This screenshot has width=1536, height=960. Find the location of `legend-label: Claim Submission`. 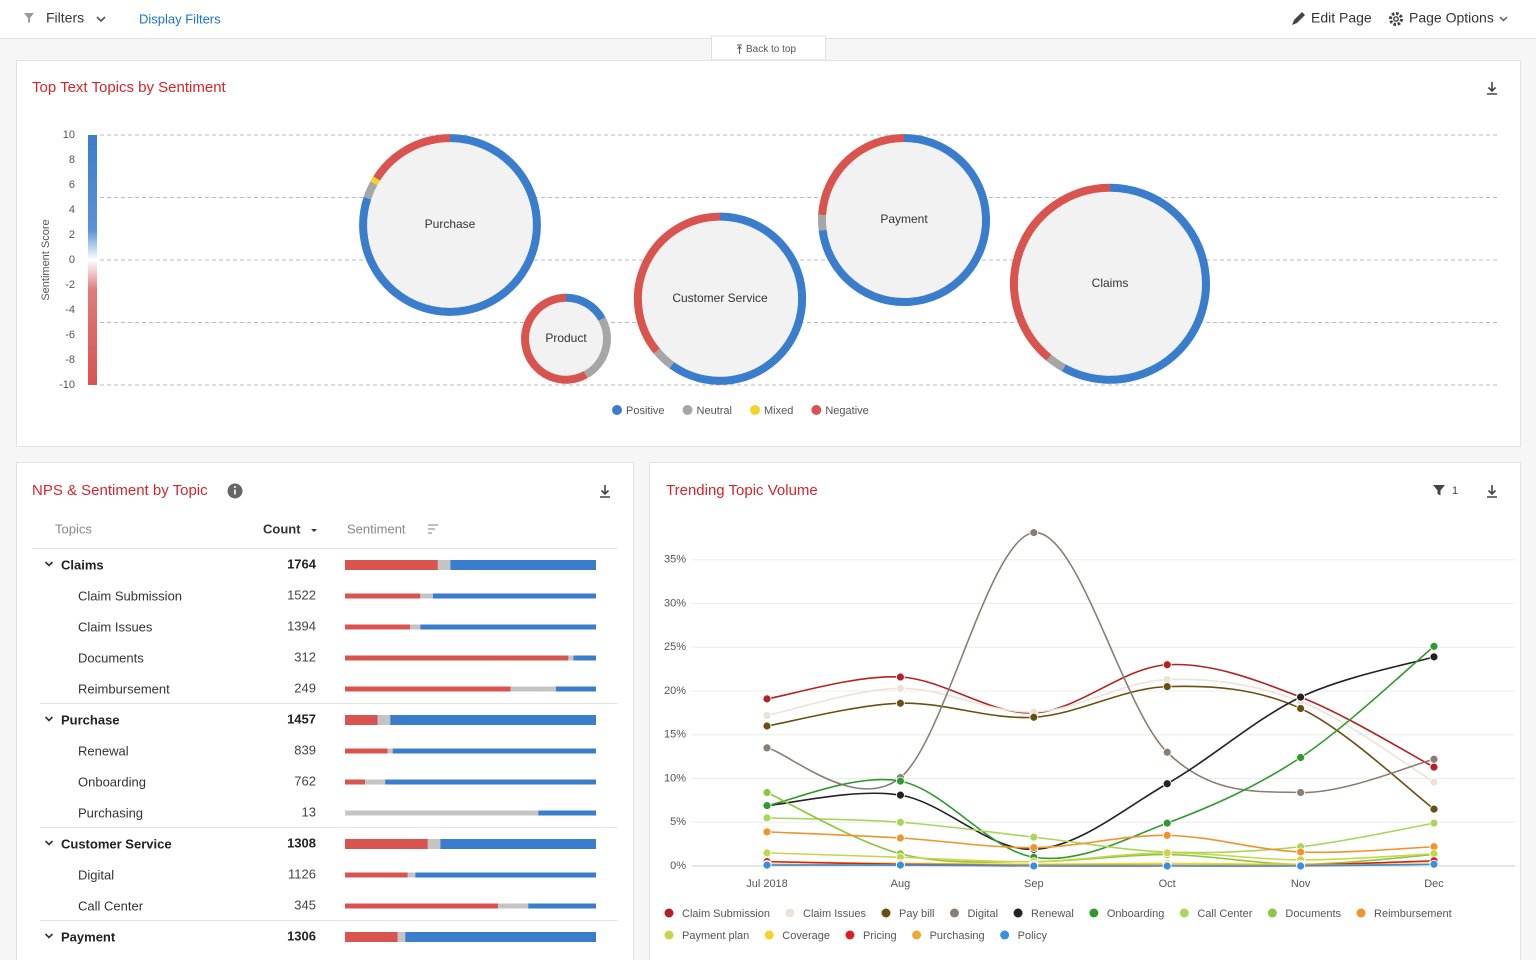

legend-label: Claim Submission is located at coordinates (726, 914).